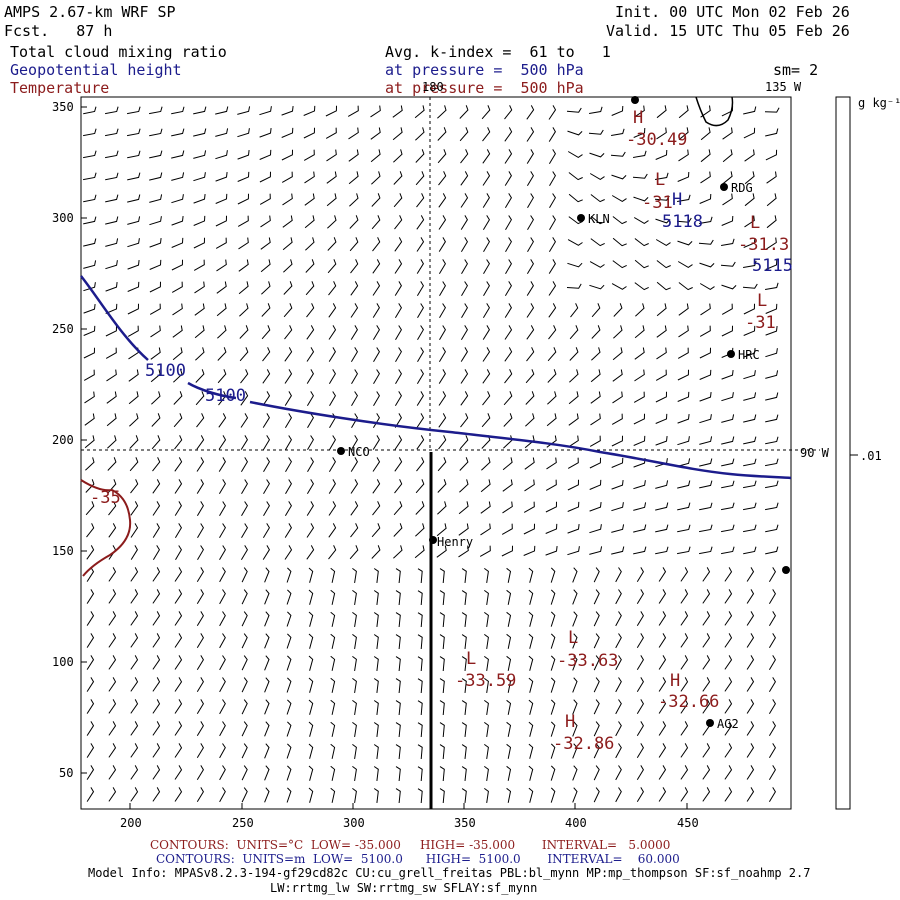 The height and width of the screenshot is (900, 900). What do you see at coordinates (63, 440) in the screenshot?
I see `y-tick-200: 200` at bounding box center [63, 440].